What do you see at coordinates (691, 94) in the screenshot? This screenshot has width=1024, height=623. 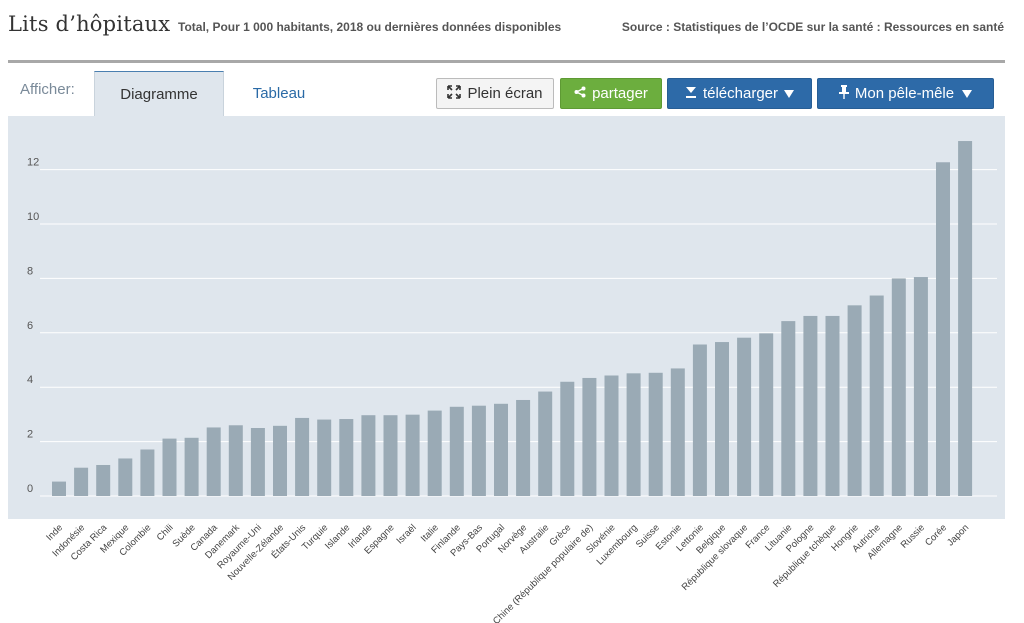 I see `download-icon` at bounding box center [691, 94].